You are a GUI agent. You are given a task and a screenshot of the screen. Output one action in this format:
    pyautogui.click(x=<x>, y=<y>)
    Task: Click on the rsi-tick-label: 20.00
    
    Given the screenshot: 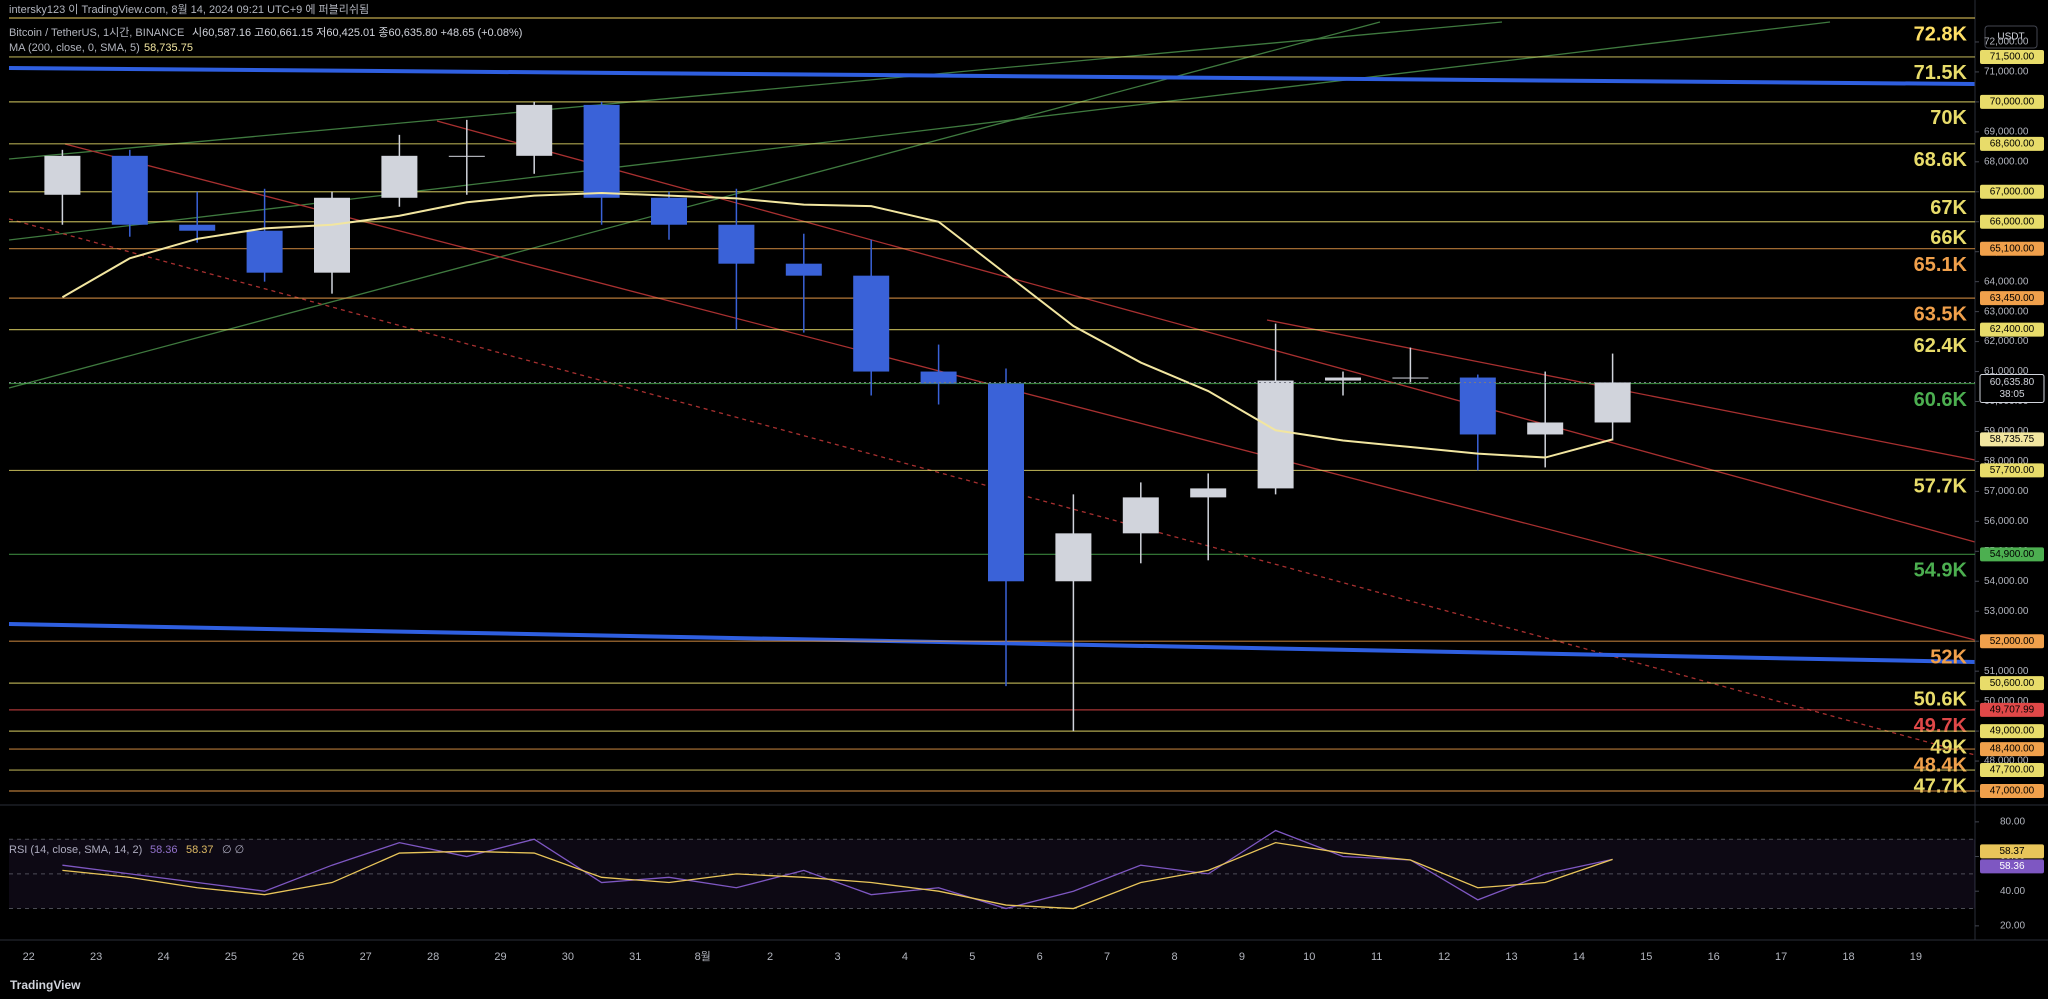 What is the action you would take?
    pyautogui.click(x=2012, y=926)
    